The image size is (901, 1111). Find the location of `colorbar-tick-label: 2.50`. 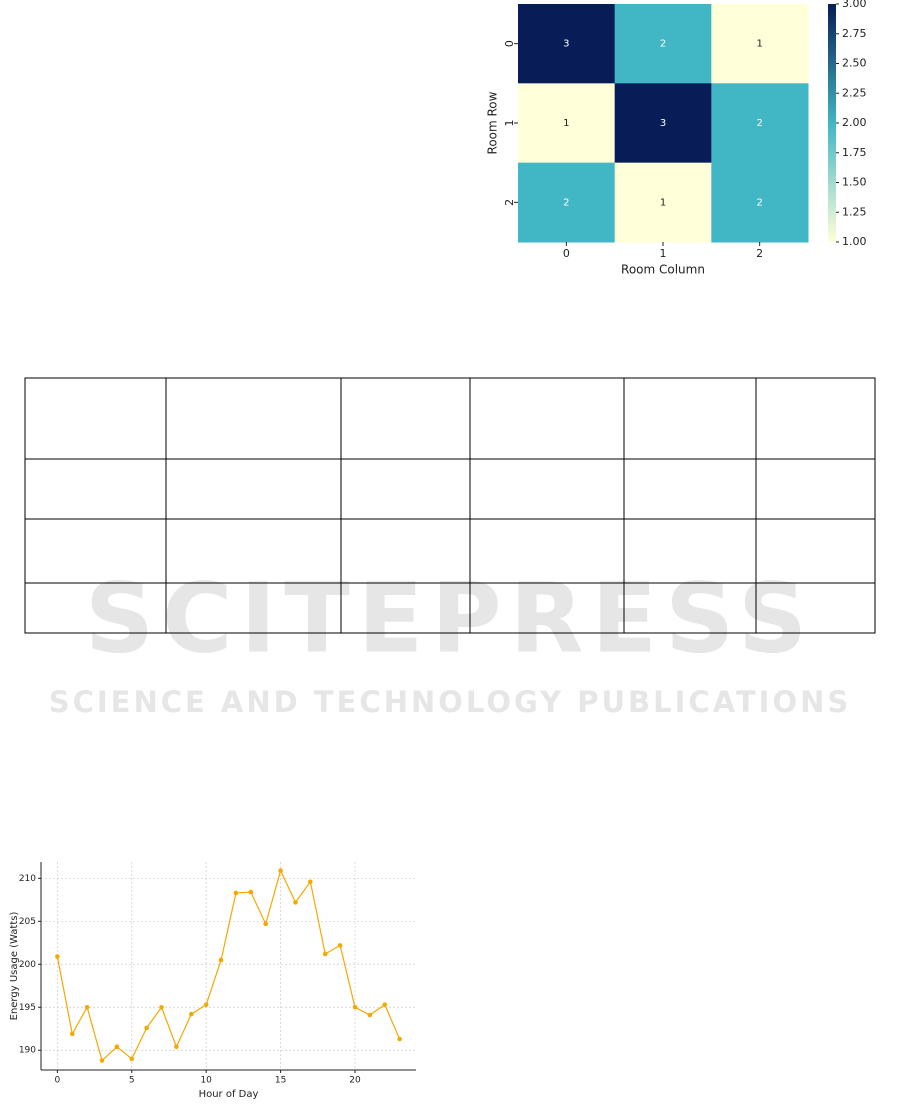

colorbar-tick-label: 2.50 is located at coordinates (854, 63).